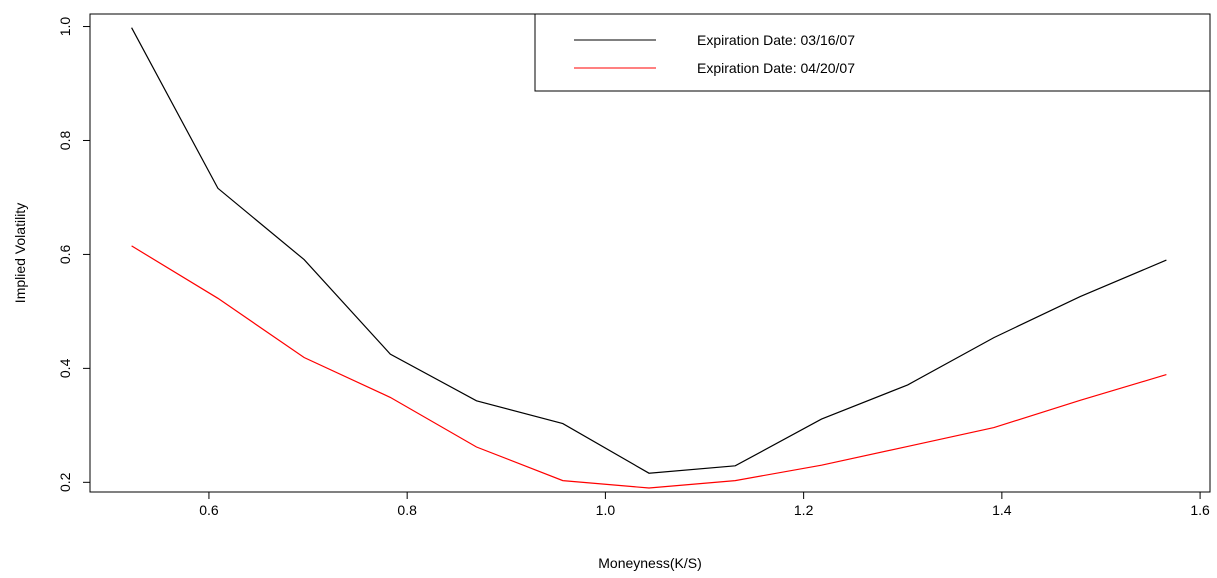 This screenshot has height=578, width=1217. Describe the element at coordinates (407, 510) in the screenshot. I see `x-tick-label: 0.8` at that location.